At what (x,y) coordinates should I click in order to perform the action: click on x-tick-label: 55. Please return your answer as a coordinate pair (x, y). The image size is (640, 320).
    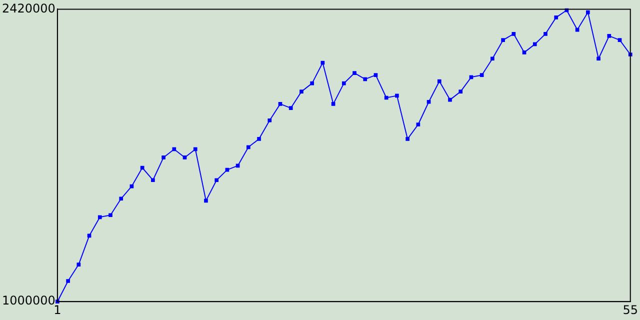
    Looking at the image, I should click on (630, 309).